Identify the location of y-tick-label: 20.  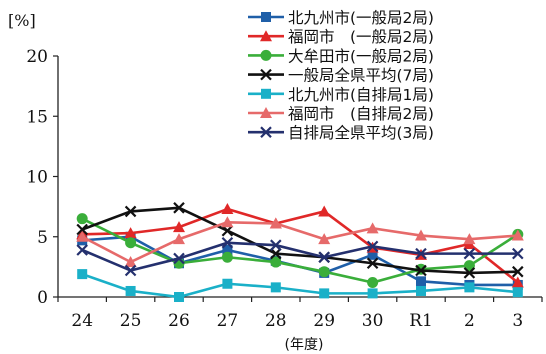
(37, 57).